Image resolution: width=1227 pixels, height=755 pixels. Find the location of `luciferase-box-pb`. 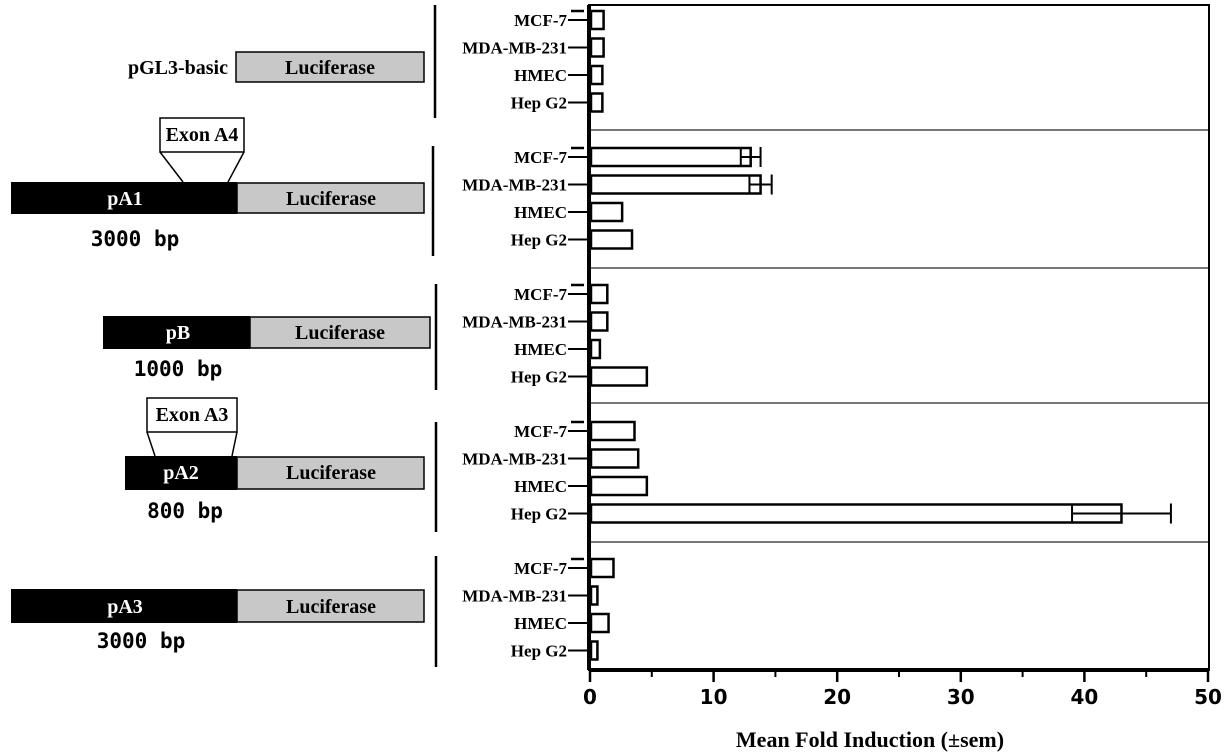

luciferase-box-pb is located at coordinates (340, 332).